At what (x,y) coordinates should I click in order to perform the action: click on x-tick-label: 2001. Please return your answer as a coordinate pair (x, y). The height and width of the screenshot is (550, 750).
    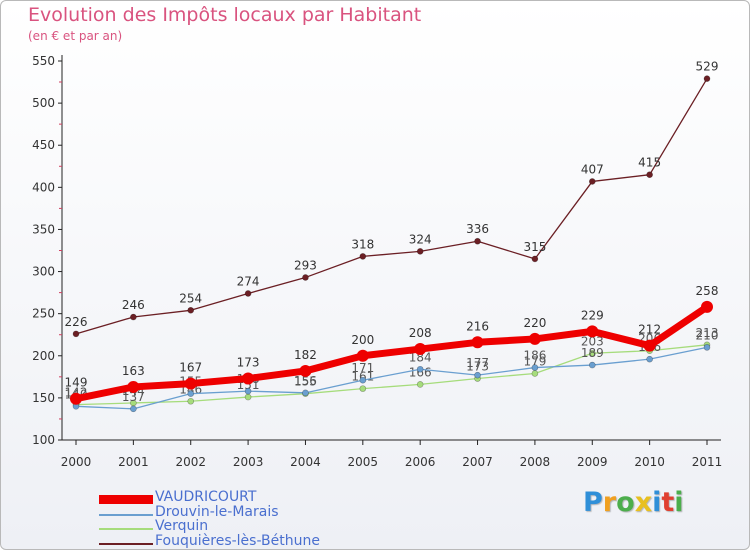
    Looking at the image, I should click on (133, 462).